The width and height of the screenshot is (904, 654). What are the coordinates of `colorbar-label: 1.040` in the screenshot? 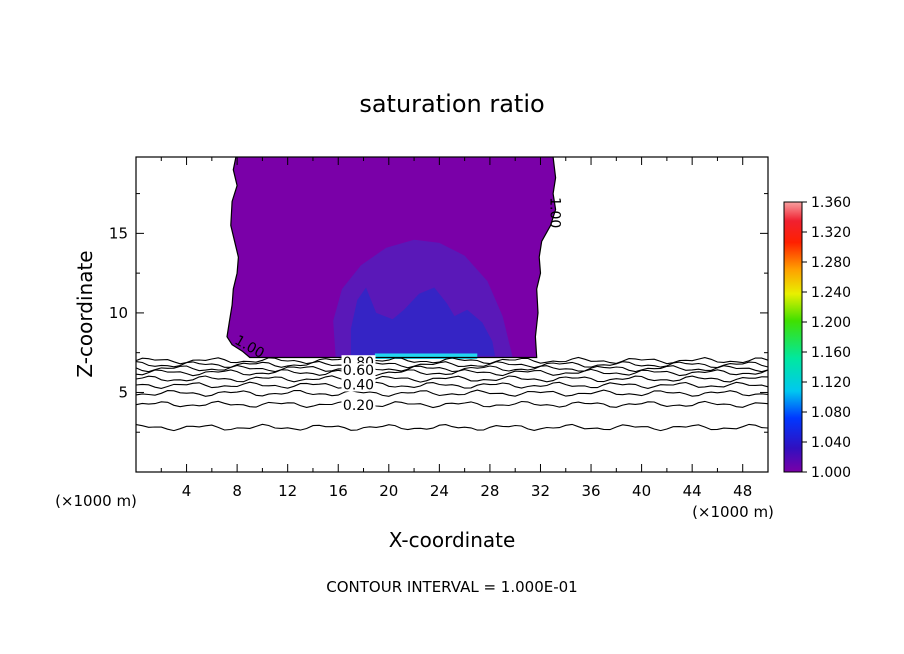 It's located at (831, 443).